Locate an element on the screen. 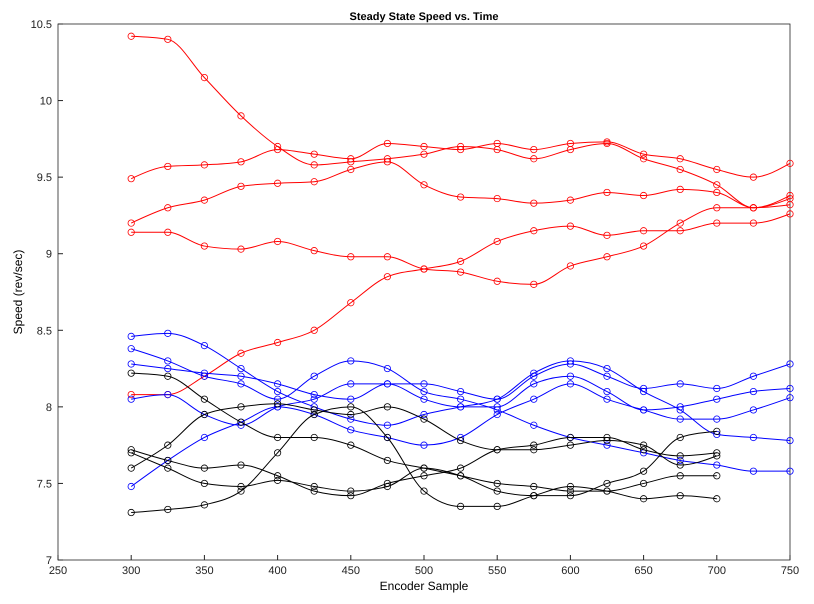  x-tick-label: 500 is located at coordinates (424, 571).